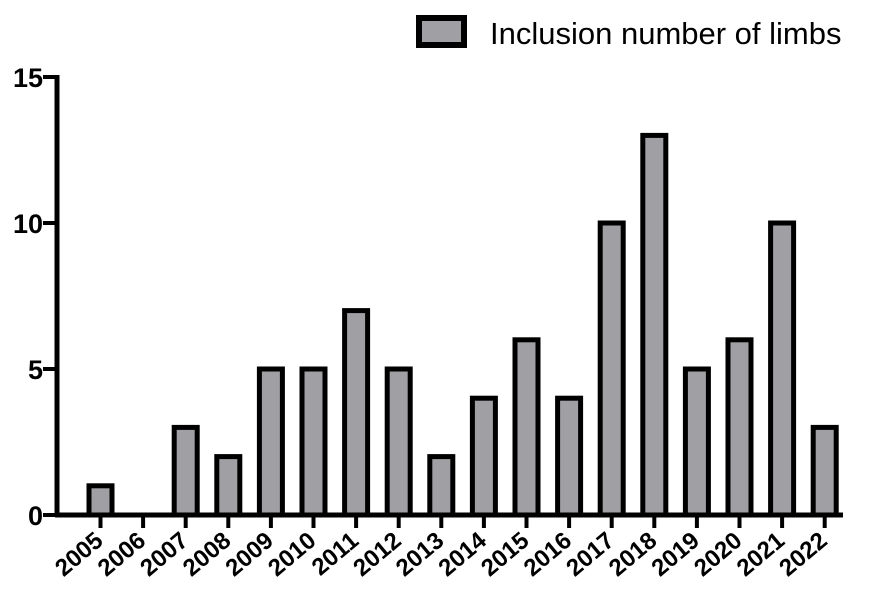  Describe the element at coordinates (28, 78) in the screenshot. I see `y-tick-label-15: 15` at that location.